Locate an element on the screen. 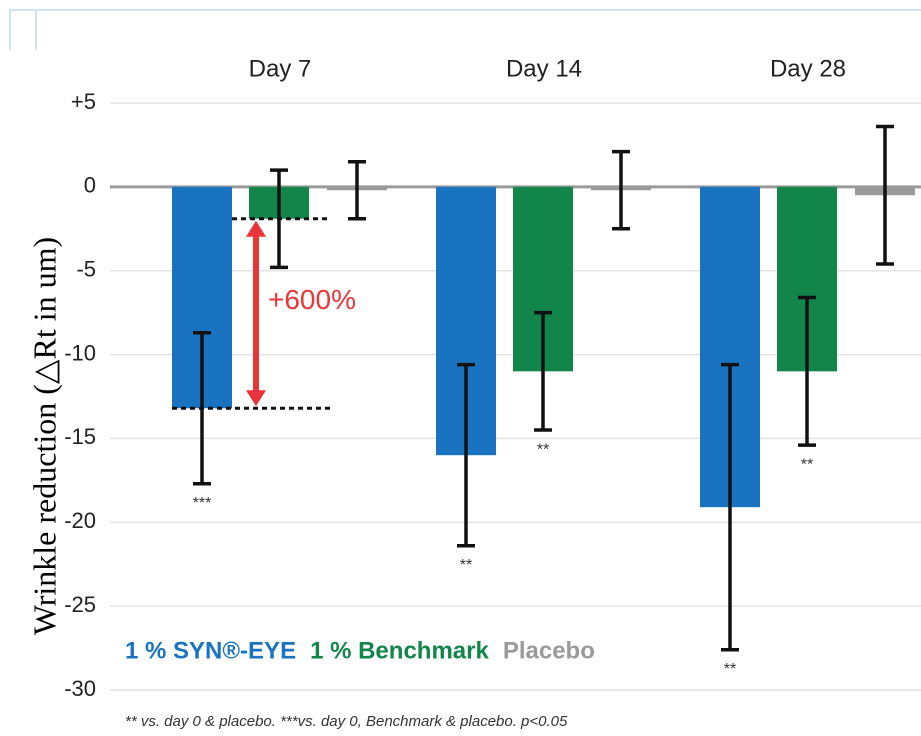  legend-entry: Placebo is located at coordinates (549, 650).